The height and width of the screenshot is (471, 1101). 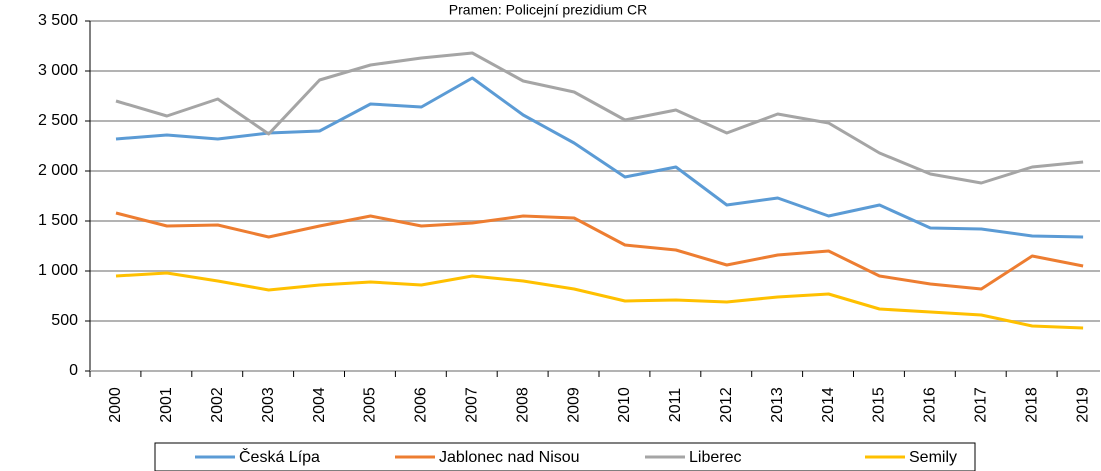 I want to click on x-tick-label: 2014, so click(x=828, y=405).